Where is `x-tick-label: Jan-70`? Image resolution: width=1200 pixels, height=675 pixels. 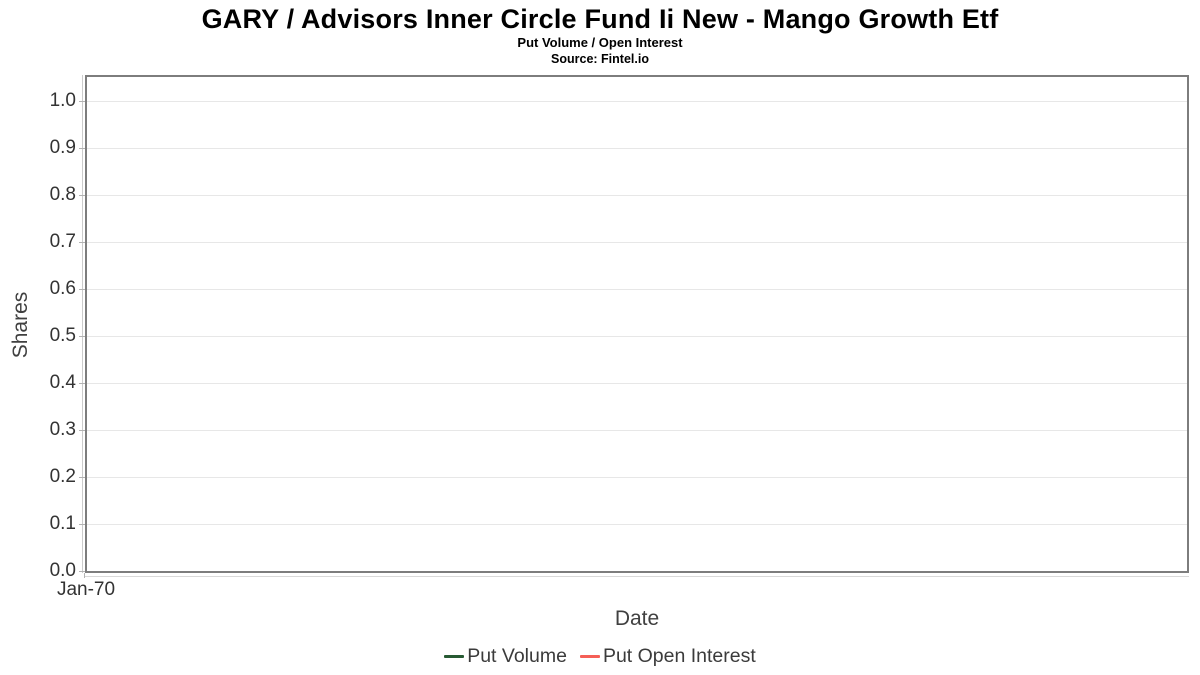 x-tick-label: Jan-70 is located at coordinates (86, 589).